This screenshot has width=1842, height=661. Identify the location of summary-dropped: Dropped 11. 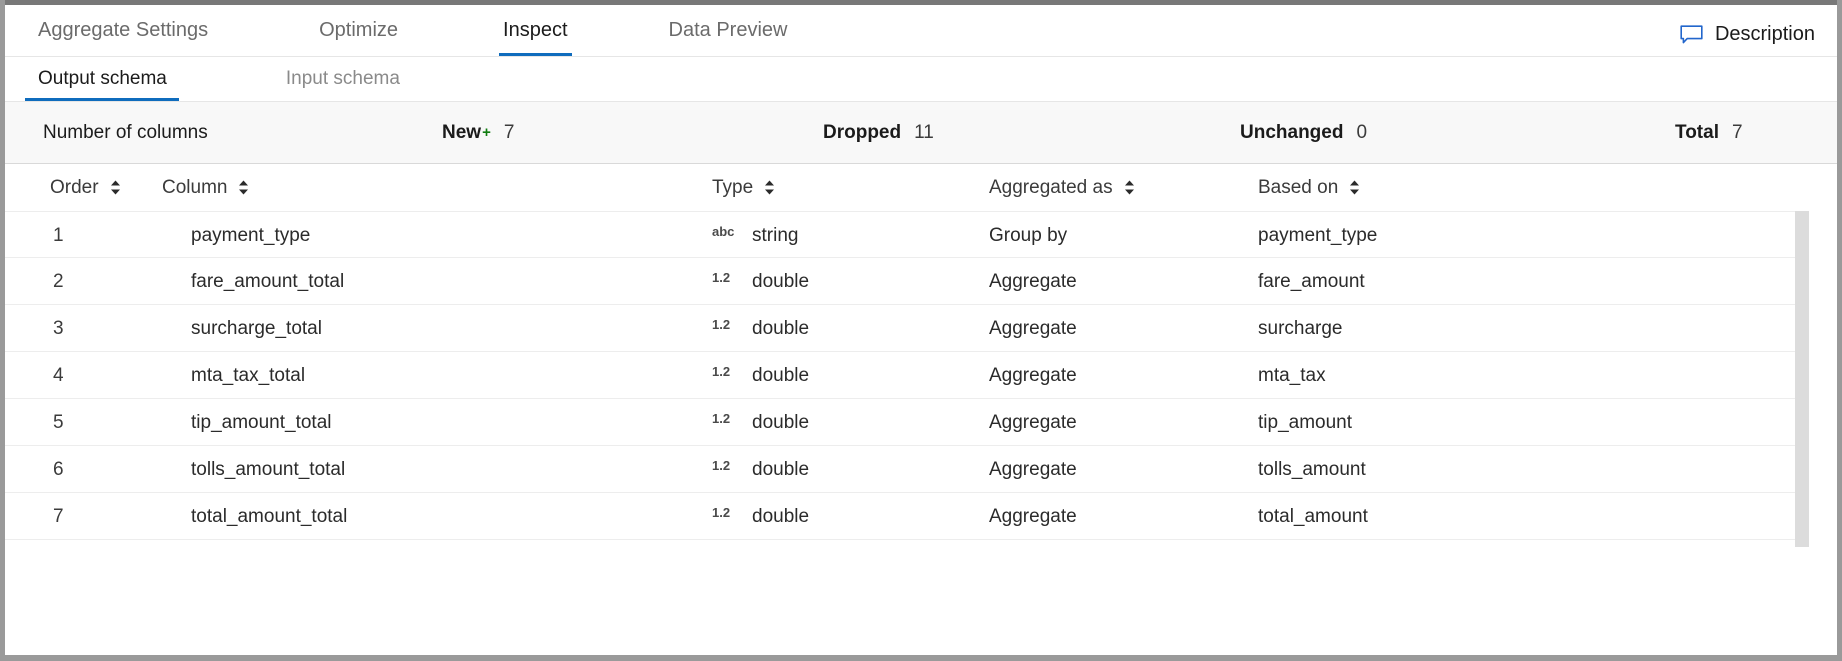
(878, 133).